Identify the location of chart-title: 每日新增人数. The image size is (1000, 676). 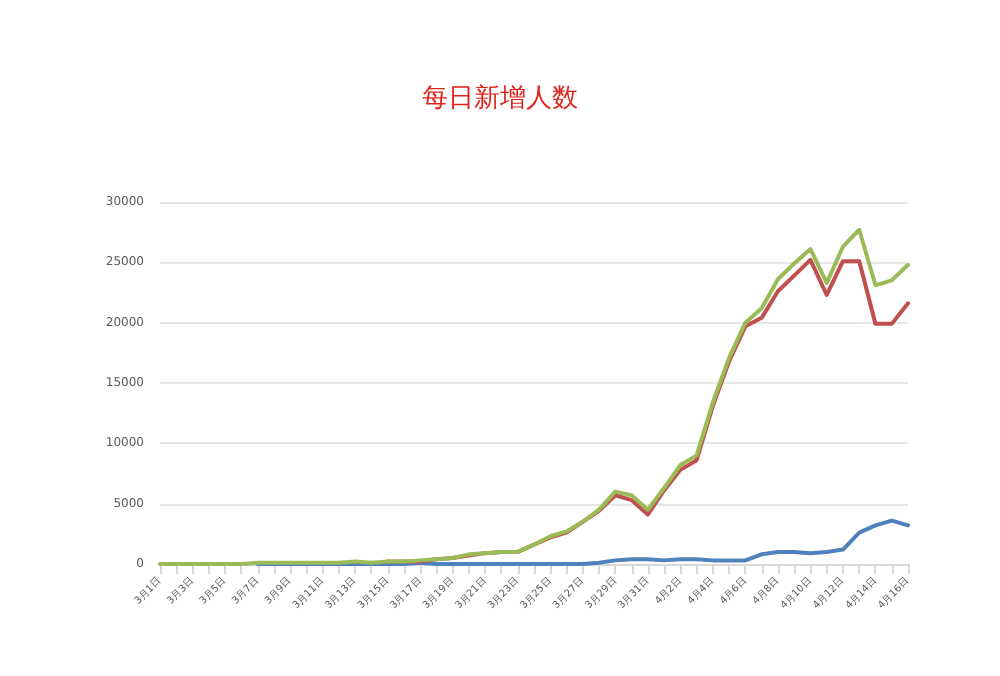
(500, 99).